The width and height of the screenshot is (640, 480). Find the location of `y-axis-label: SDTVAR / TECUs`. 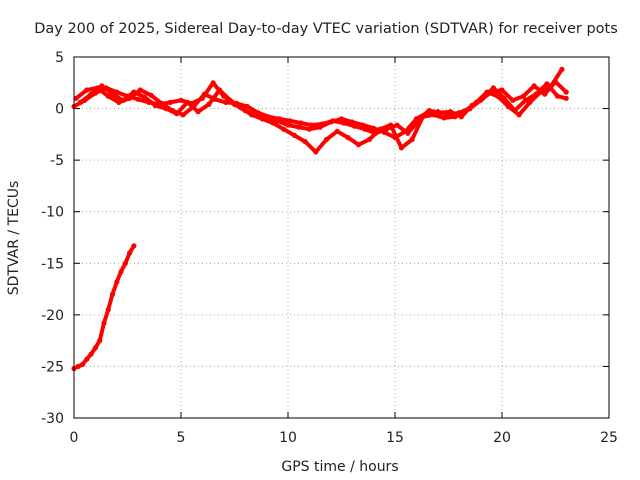

y-axis-label: SDTVAR / TECUs is located at coordinates (14, 238).